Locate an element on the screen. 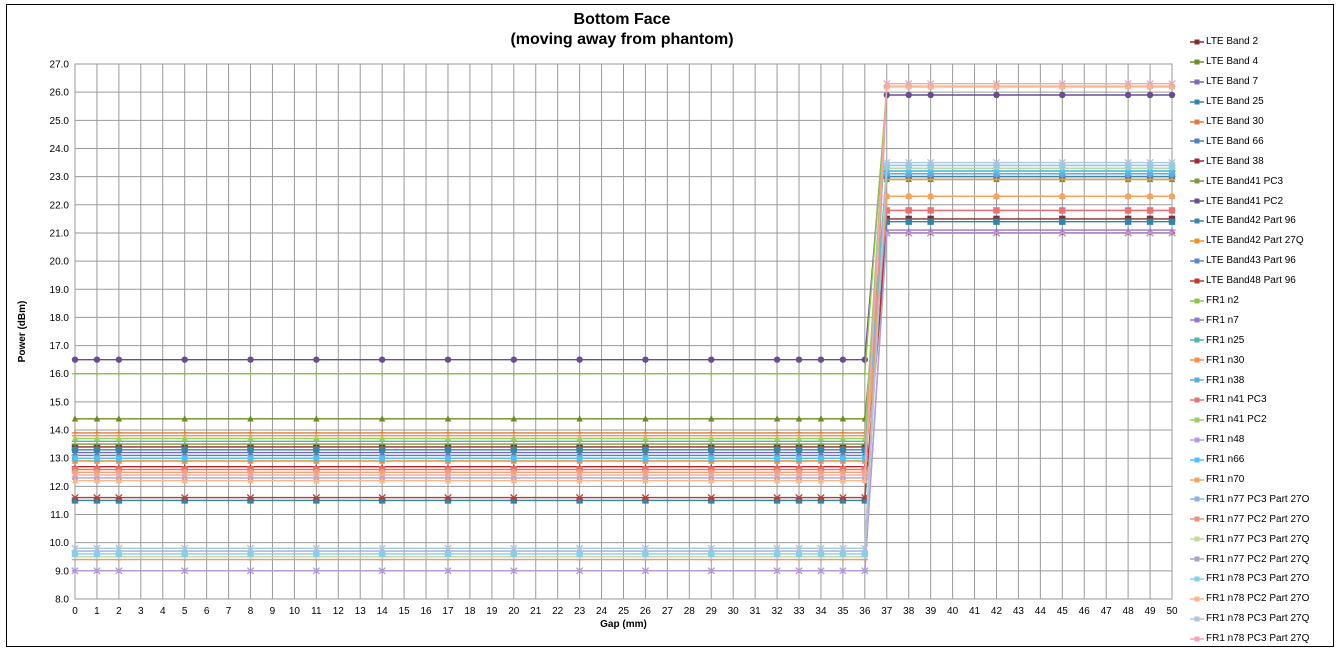 The image size is (1339, 650). legend-item: LTE Band41 PC2 is located at coordinates (1264, 201).